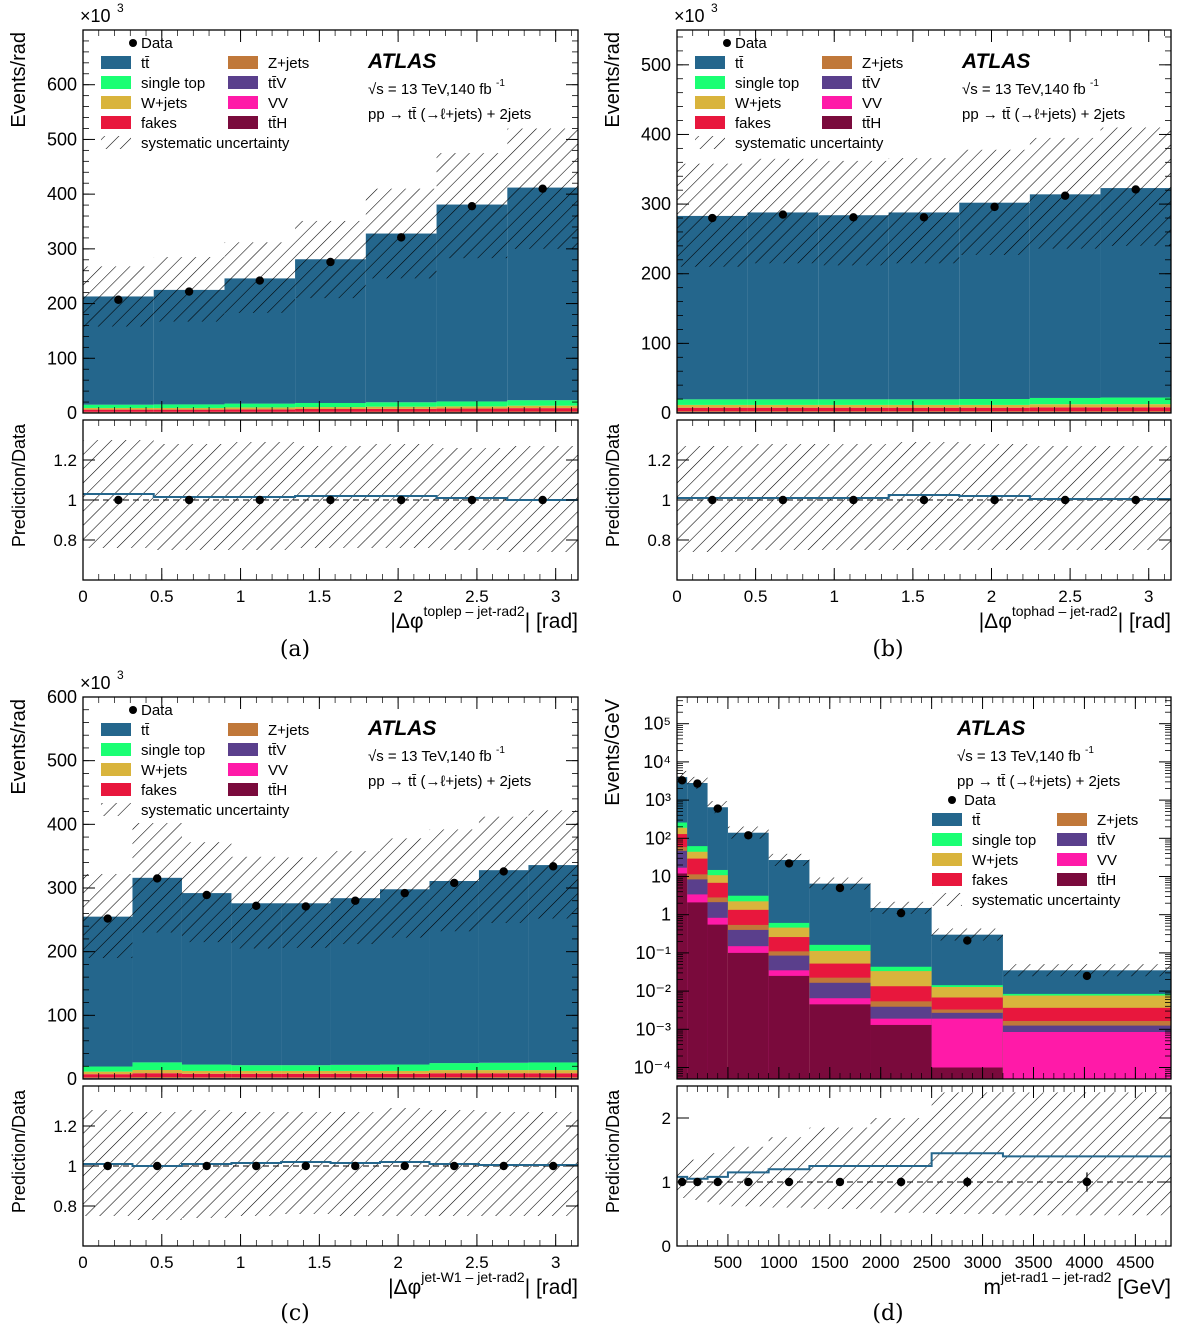  What do you see at coordinates (277, 83) in the screenshot?
I see `legend-label-ttv: tt̄V` at bounding box center [277, 83].